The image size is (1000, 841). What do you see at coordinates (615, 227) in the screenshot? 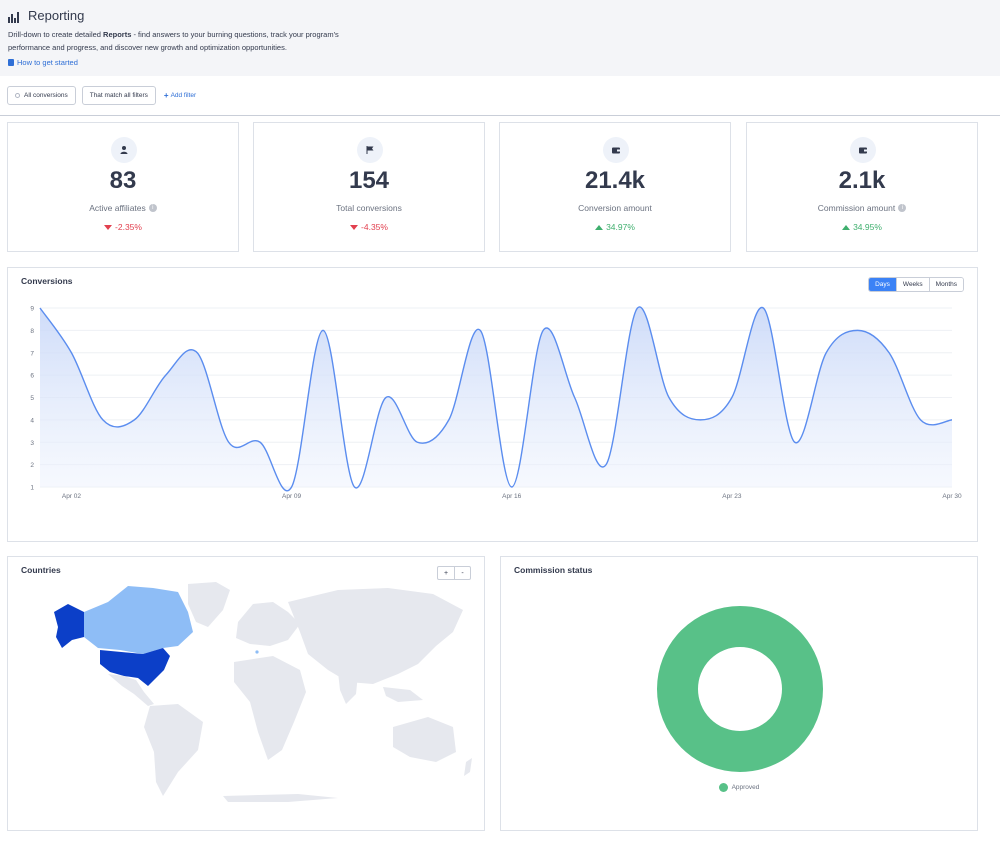
I see `stat-change: 34.97%` at bounding box center [615, 227].